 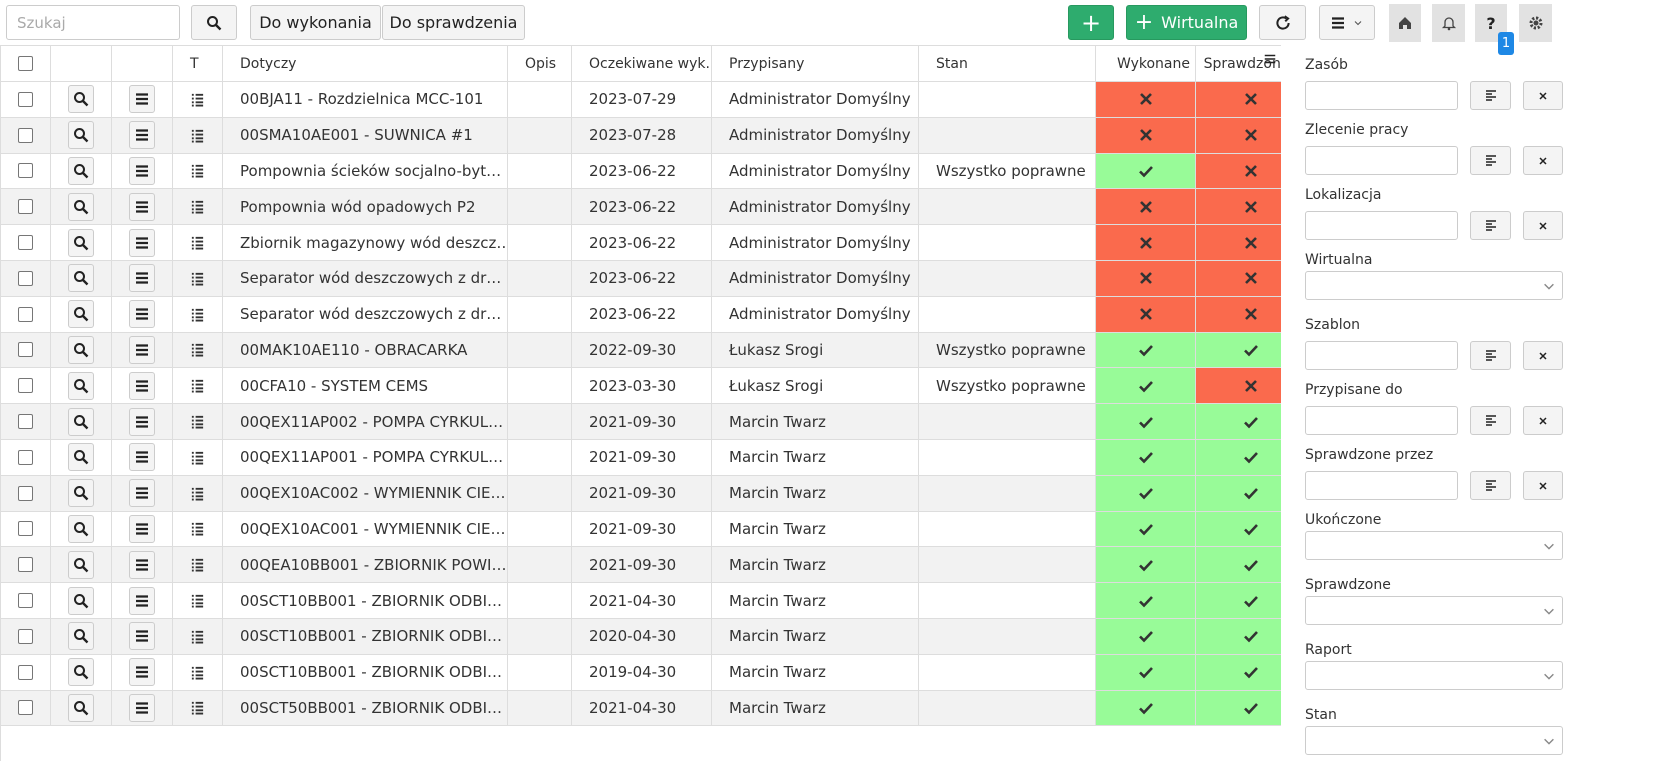 What do you see at coordinates (214, 22) in the screenshot?
I see `search-button` at bounding box center [214, 22].